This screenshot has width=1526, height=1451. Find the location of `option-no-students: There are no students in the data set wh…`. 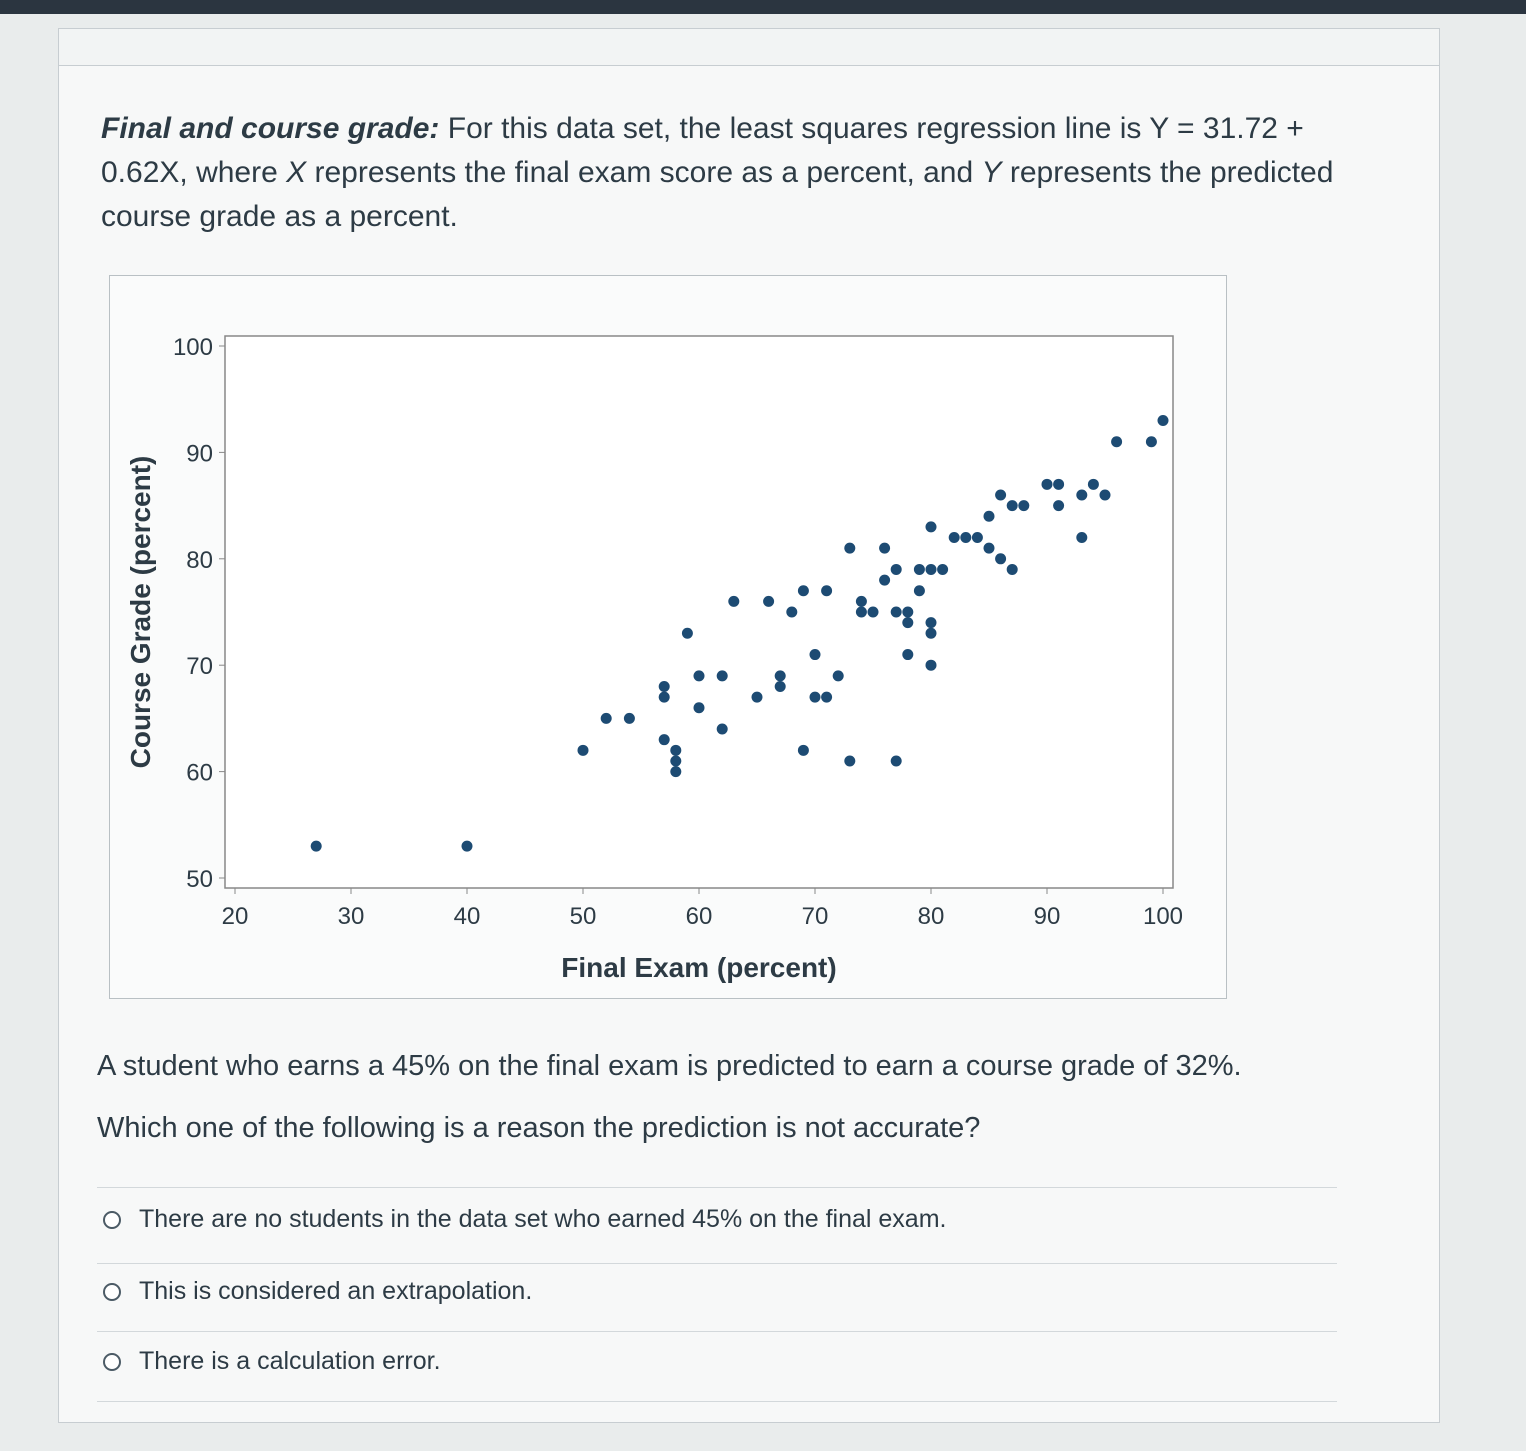

option-no-students: There are no students in the data set wh… is located at coordinates (524, 1219).